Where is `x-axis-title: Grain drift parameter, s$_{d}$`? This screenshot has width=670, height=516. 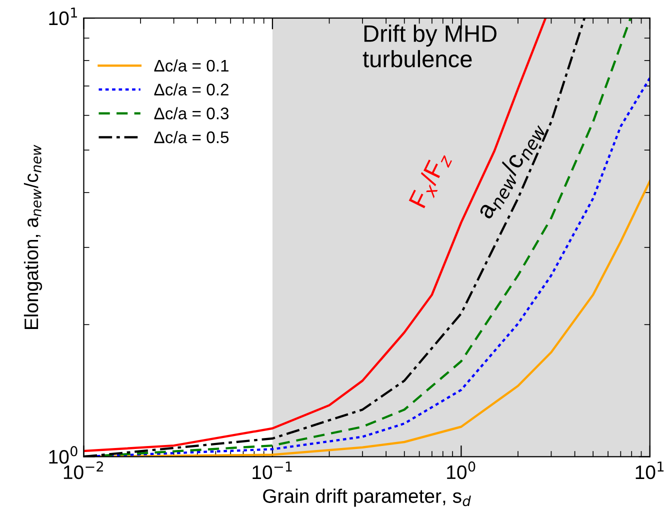 x-axis-title: Grain drift parameter, s$_{d}$ is located at coordinates (367, 497).